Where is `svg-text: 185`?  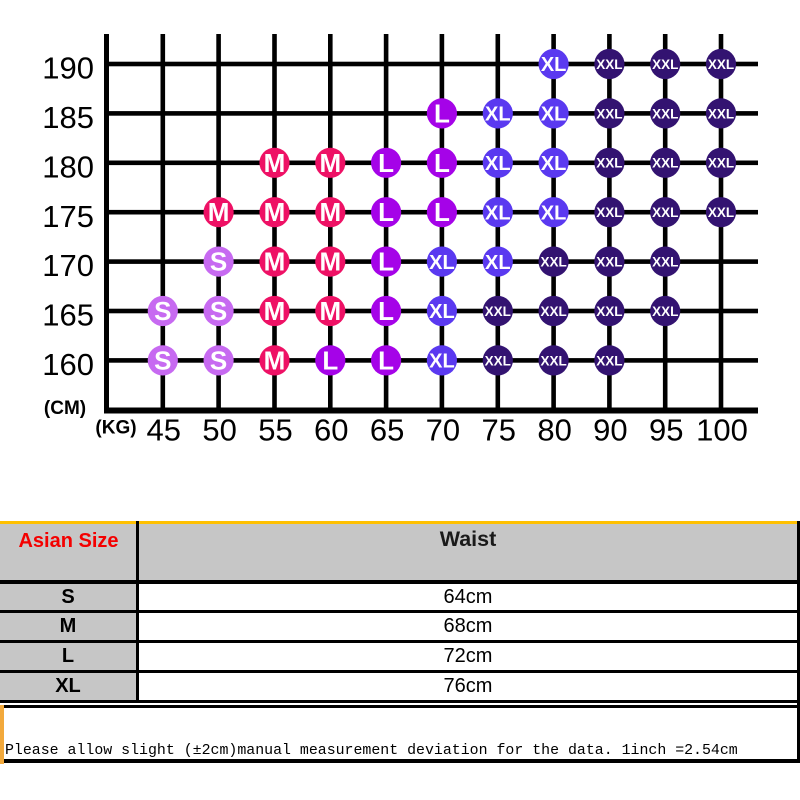
svg-text: 185 is located at coordinates (68, 117).